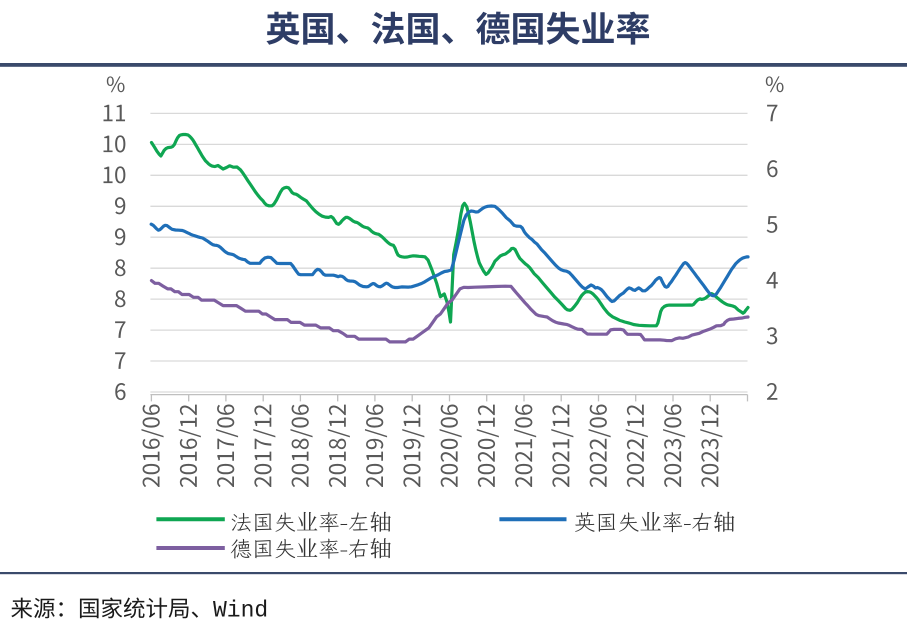  What do you see at coordinates (240, 611) in the screenshot?
I see `svg-text: Wind` at bounding box center [240, 611].